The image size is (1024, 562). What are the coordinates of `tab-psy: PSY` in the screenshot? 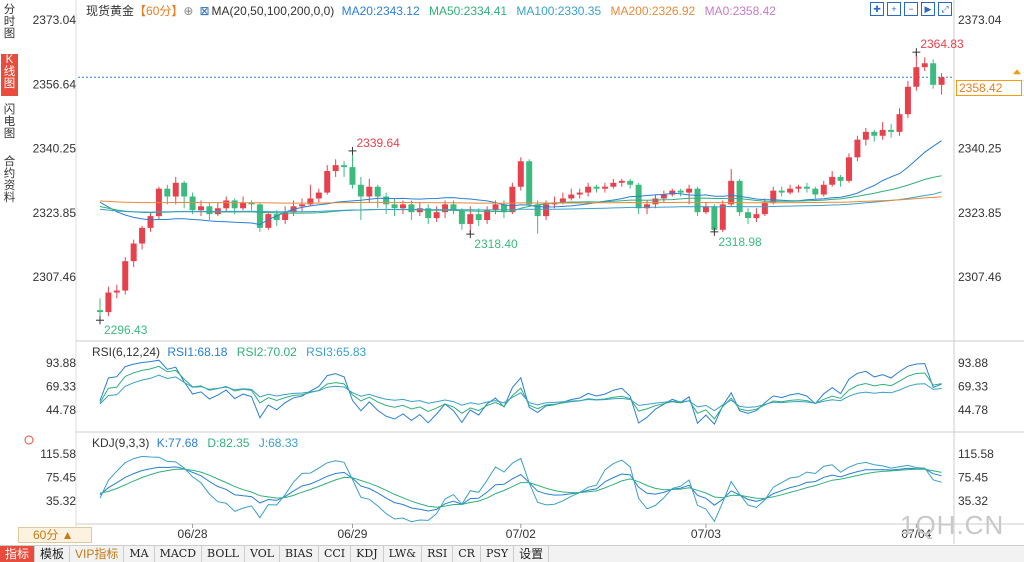 It's located at (498, 554).